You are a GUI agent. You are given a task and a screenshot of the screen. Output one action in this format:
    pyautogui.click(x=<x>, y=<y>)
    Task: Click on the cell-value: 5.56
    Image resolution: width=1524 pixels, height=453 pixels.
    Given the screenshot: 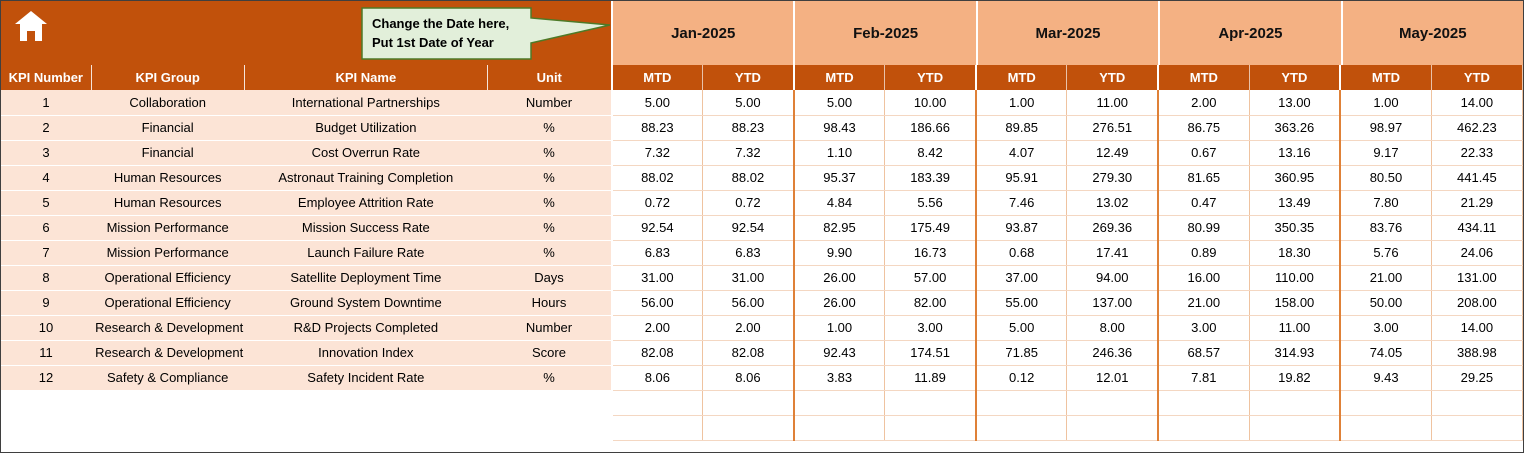 What is the action you would take?
    pyautogui.click(x=930, y=203)
    